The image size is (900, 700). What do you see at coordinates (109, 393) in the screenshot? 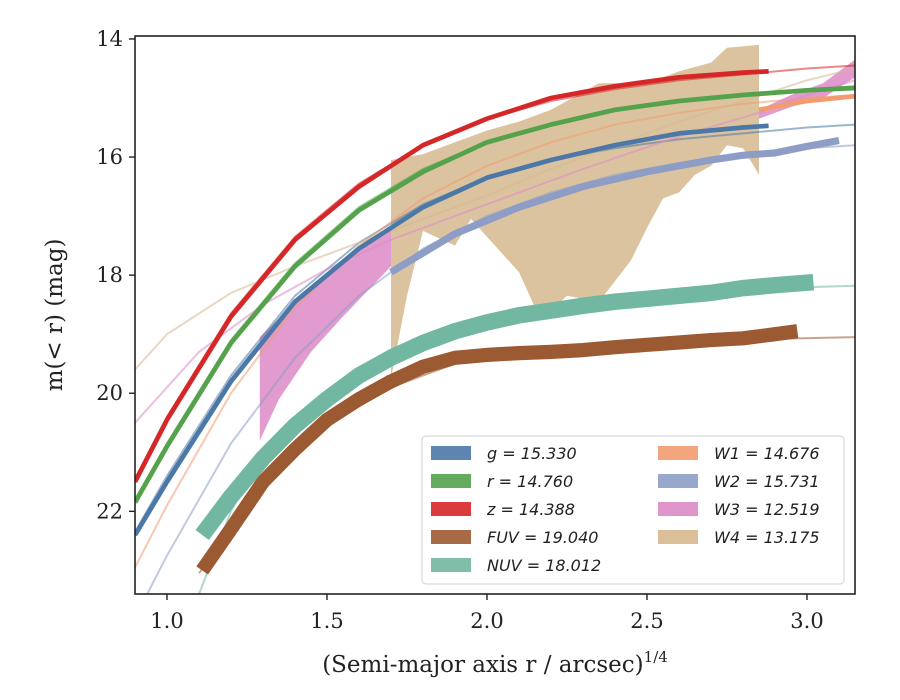
I see `y-tick-label: 20` at bounding box center [109, 393].